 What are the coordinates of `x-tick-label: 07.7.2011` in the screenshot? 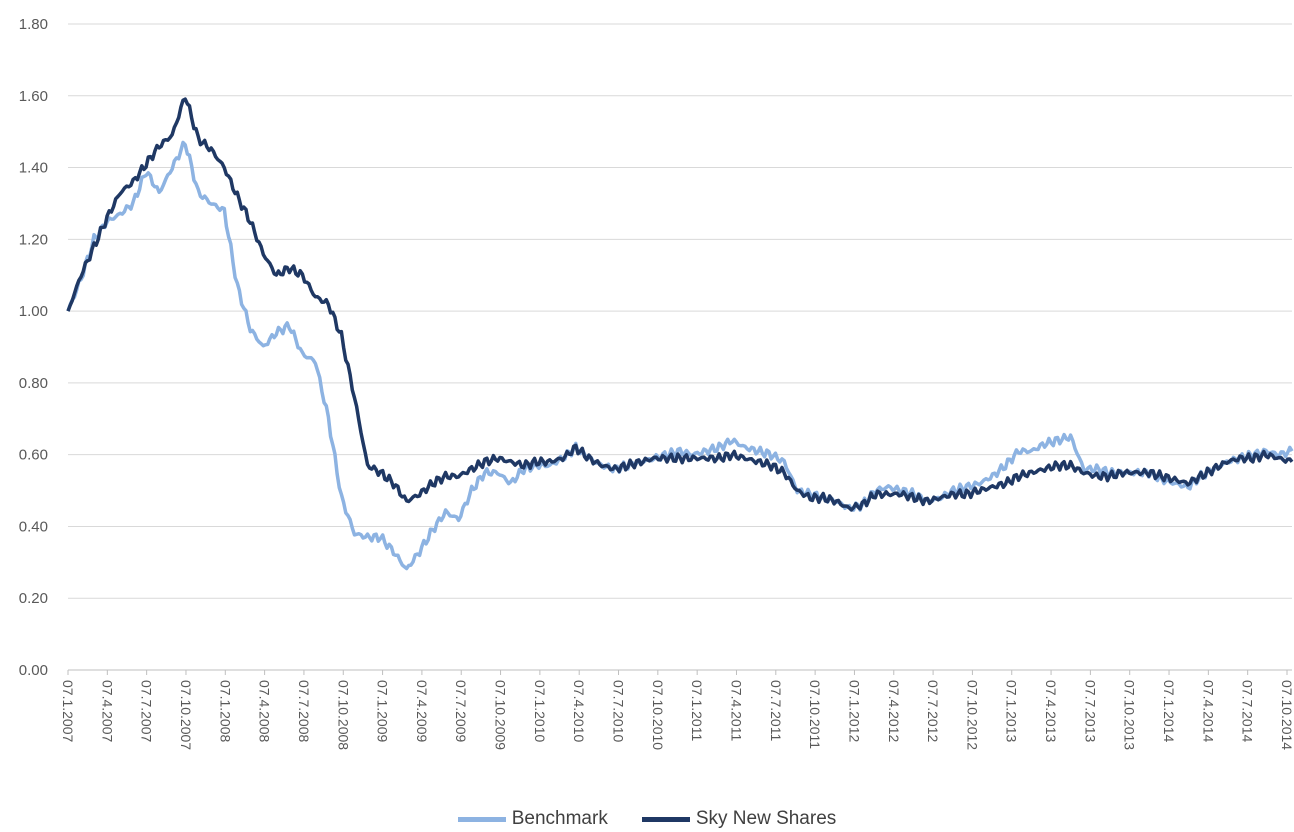 It's located at (776, 710).